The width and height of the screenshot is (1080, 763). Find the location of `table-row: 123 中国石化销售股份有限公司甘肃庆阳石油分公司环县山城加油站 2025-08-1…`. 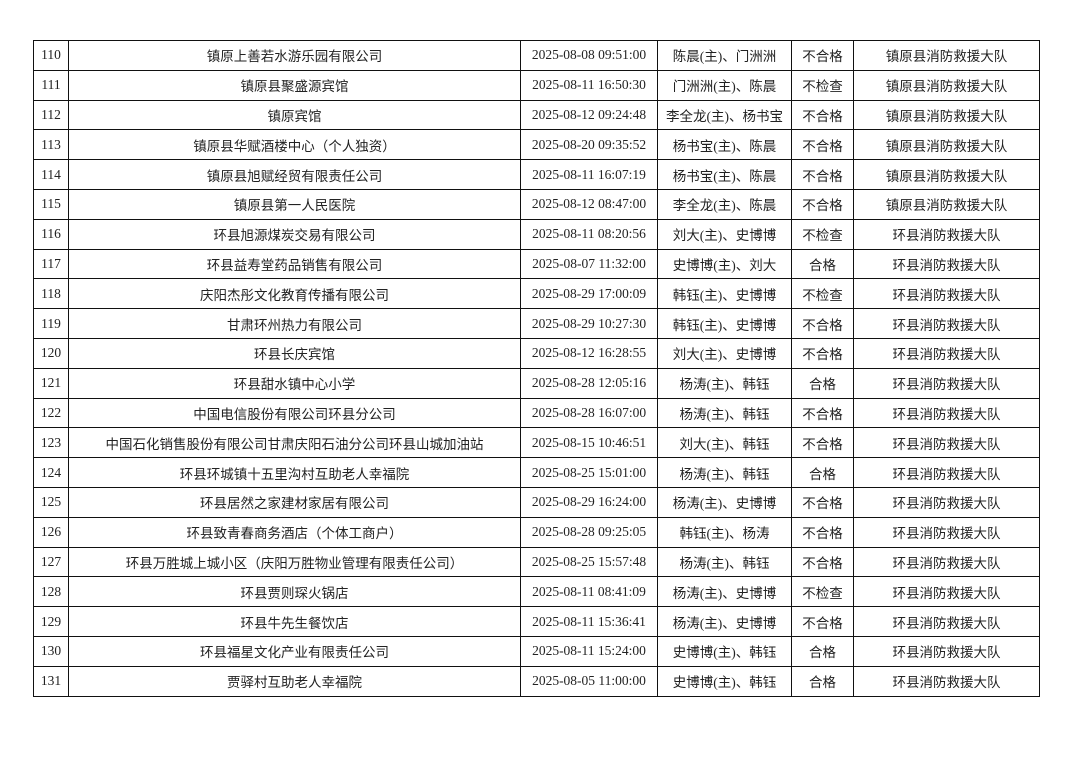

table-row: 123 中国石化销售股份有限公司甘肃庆阳石油分公司环县山城加油站 2025-08-1… is located at coordinates (536, 443).